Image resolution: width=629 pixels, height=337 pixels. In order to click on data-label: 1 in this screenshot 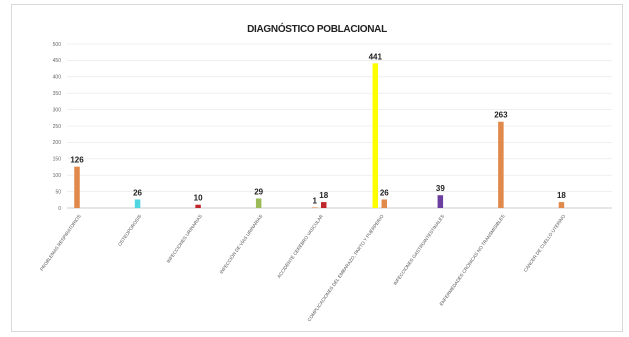, I will do `click(314, 200)`.